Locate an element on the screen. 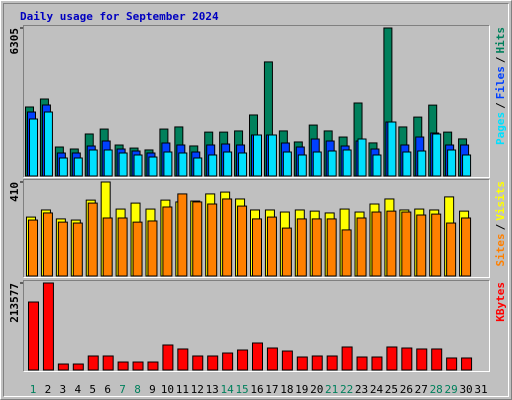  legend-entry: Sites is located at coordinates (500, 249).